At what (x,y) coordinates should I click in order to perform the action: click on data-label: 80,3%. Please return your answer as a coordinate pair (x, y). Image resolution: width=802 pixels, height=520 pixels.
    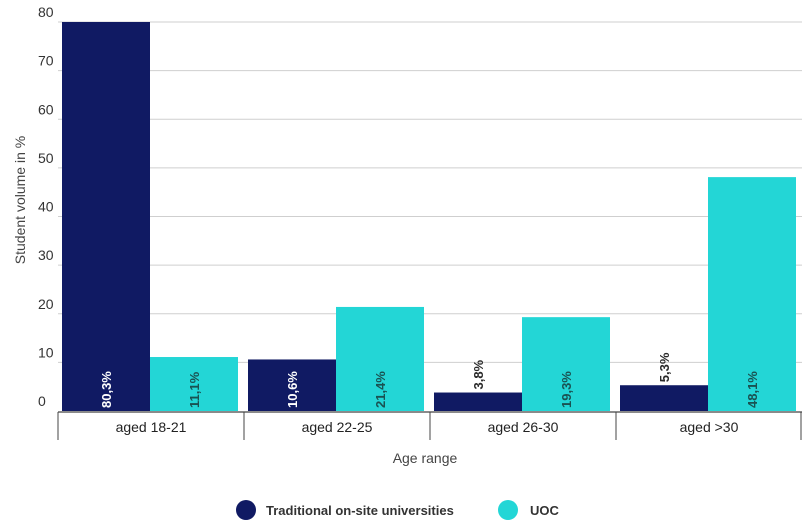
    Looking at the image, I should click on (106, 389).